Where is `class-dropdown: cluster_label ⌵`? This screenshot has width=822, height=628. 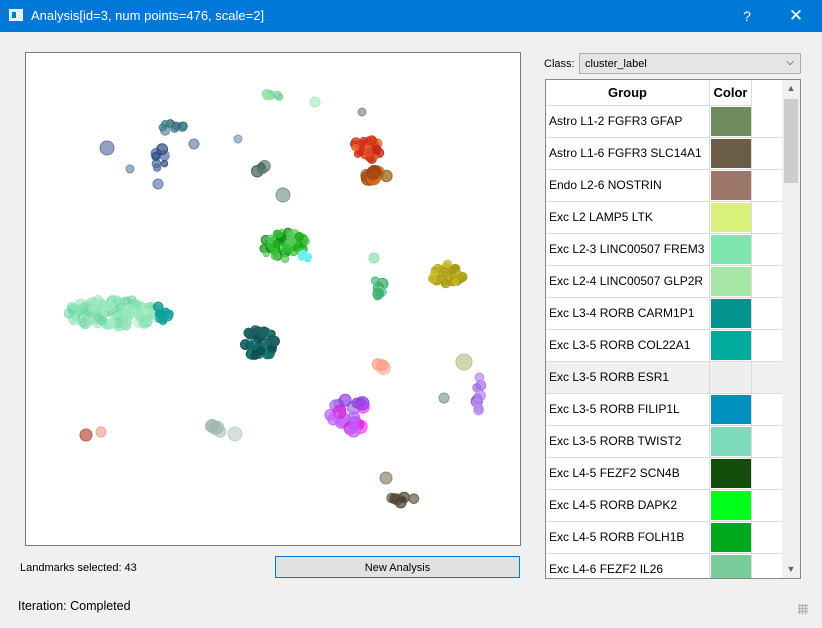 class-dropdown: cluster_label ⌵ is located at coordinates (690, 63).